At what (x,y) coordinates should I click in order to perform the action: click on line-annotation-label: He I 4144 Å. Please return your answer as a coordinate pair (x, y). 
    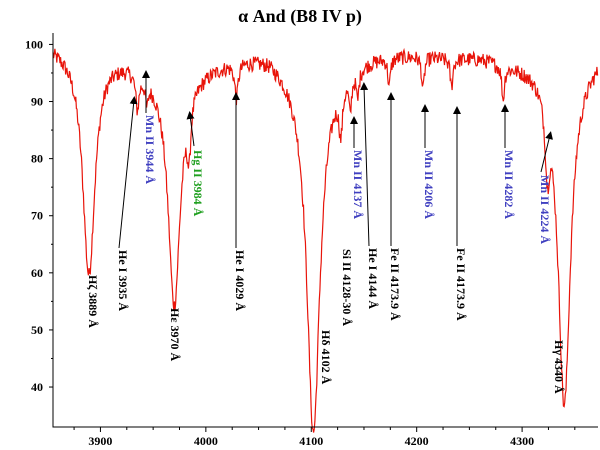
    Looking at the image, I should click on (373, 278).